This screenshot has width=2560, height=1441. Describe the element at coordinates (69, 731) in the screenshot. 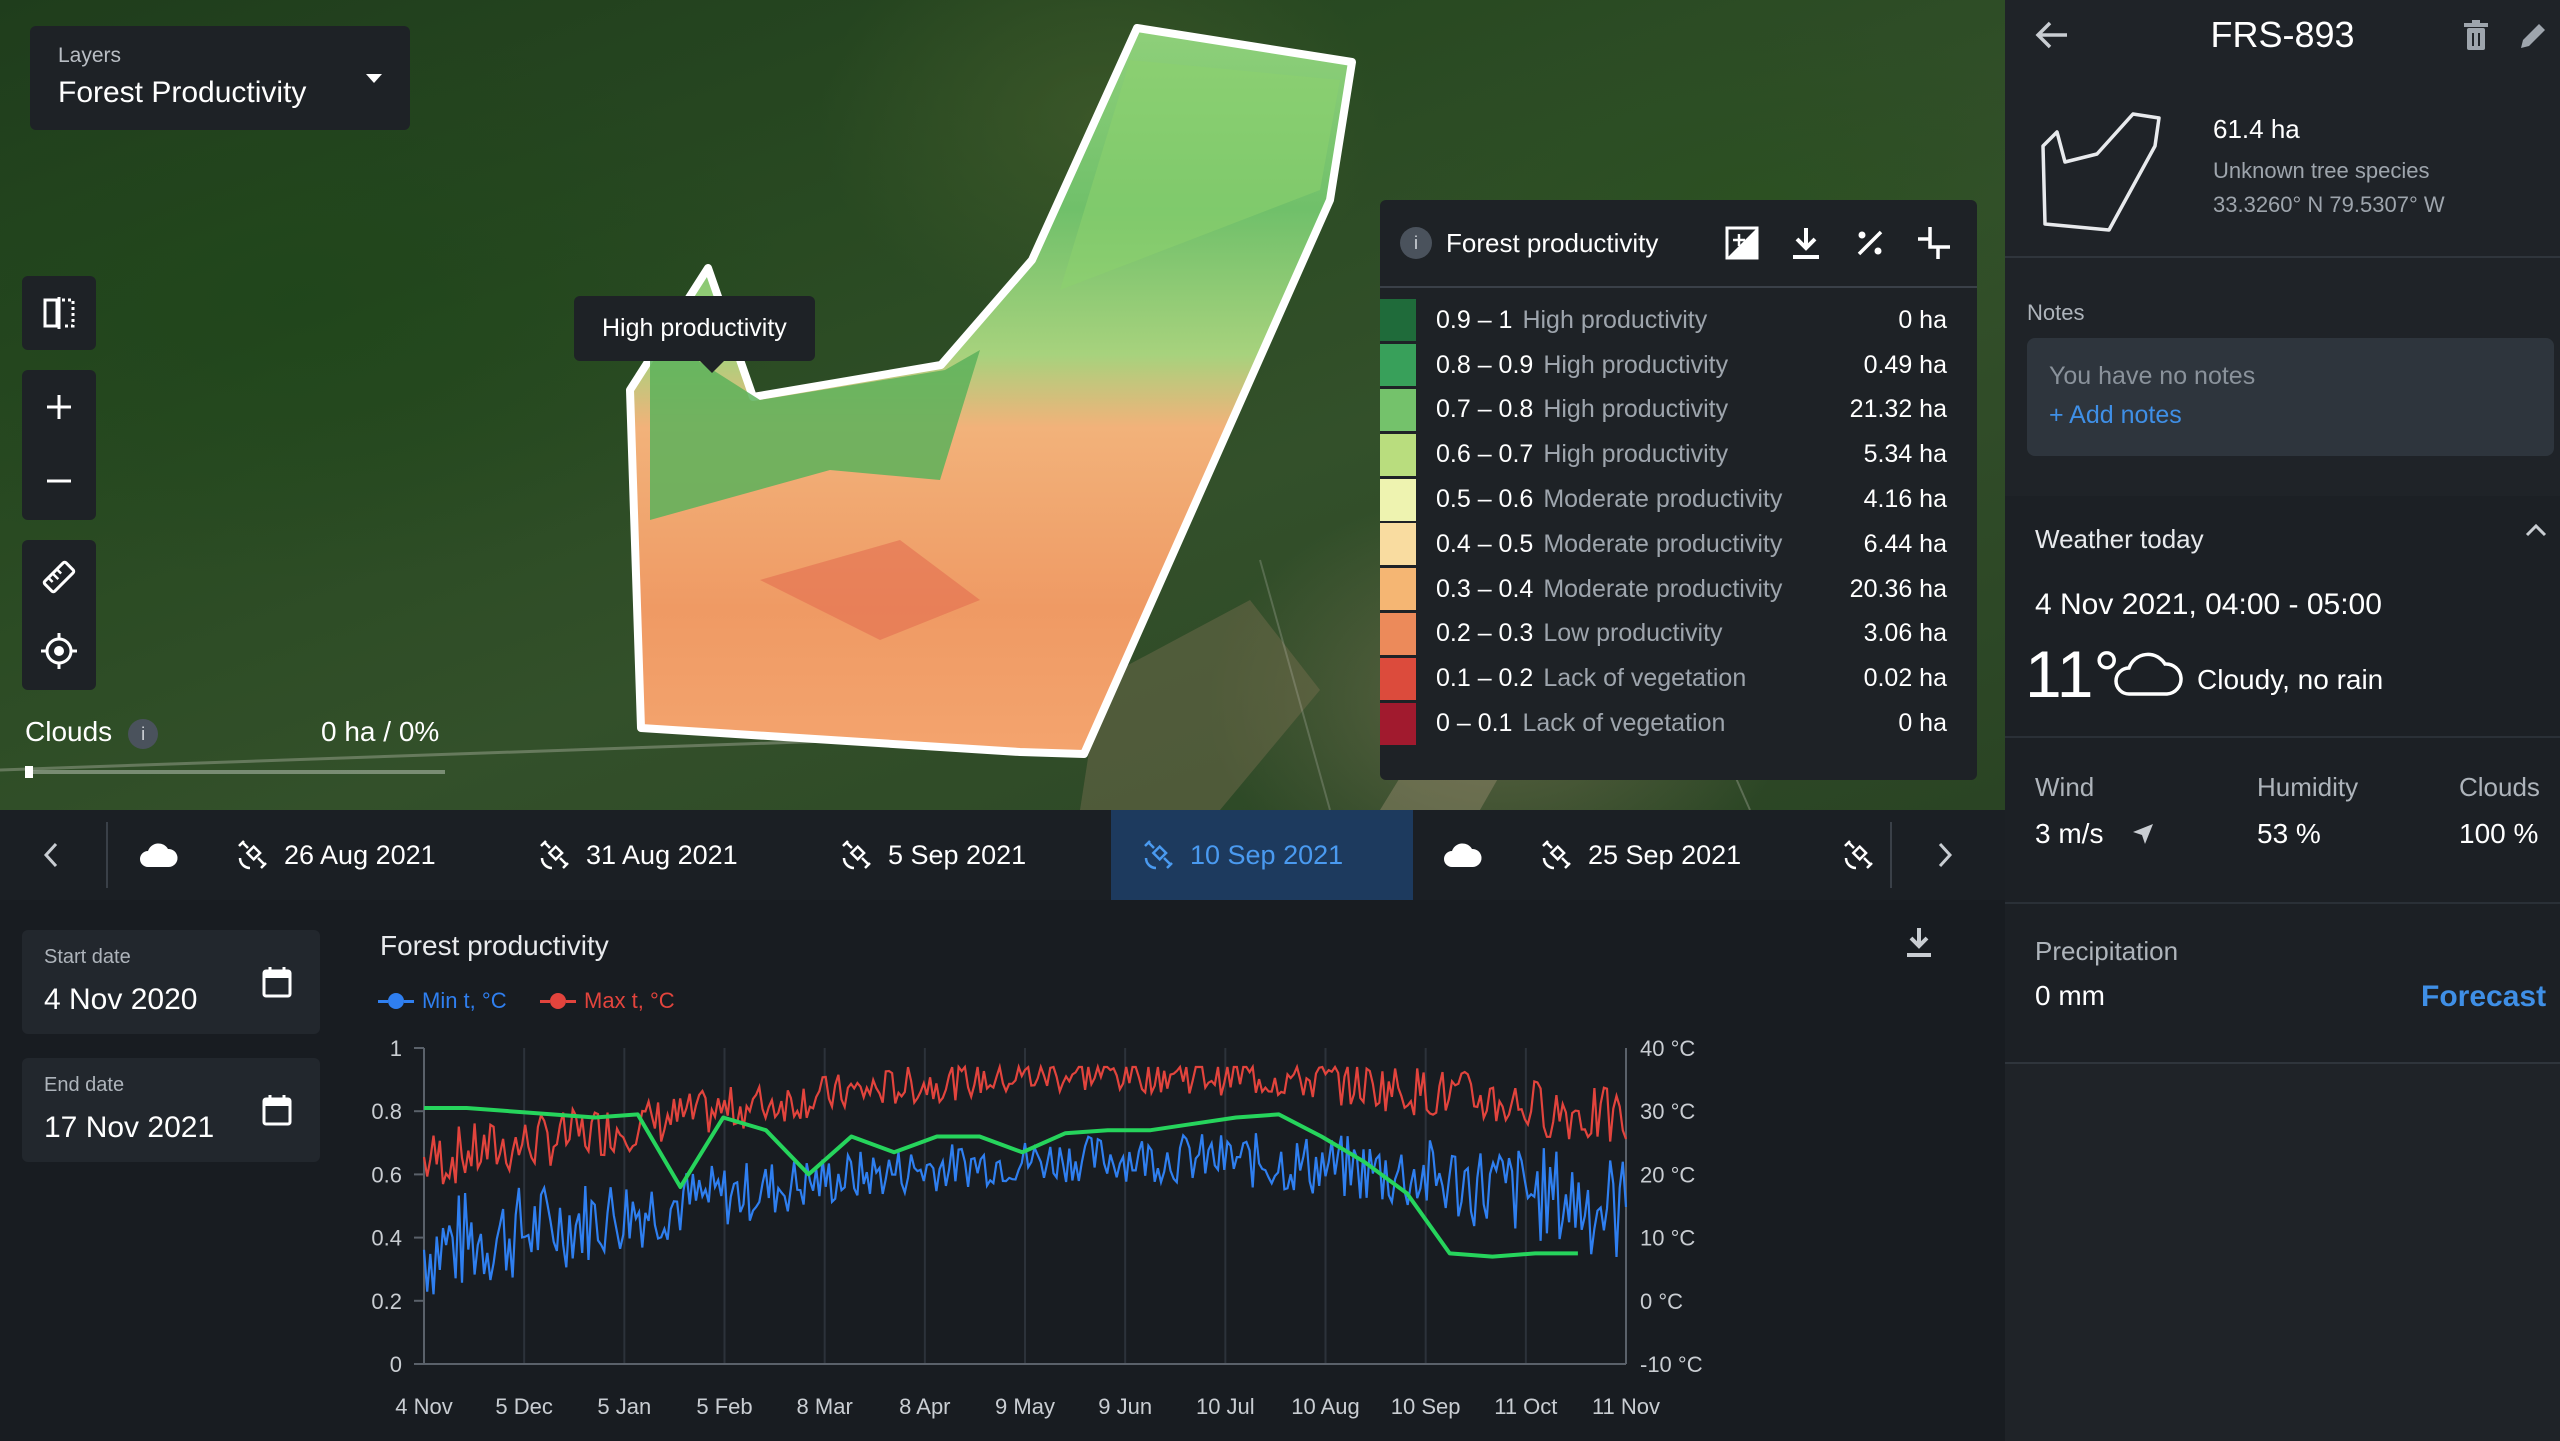

I see `clouds-label: Clouds` at that location.